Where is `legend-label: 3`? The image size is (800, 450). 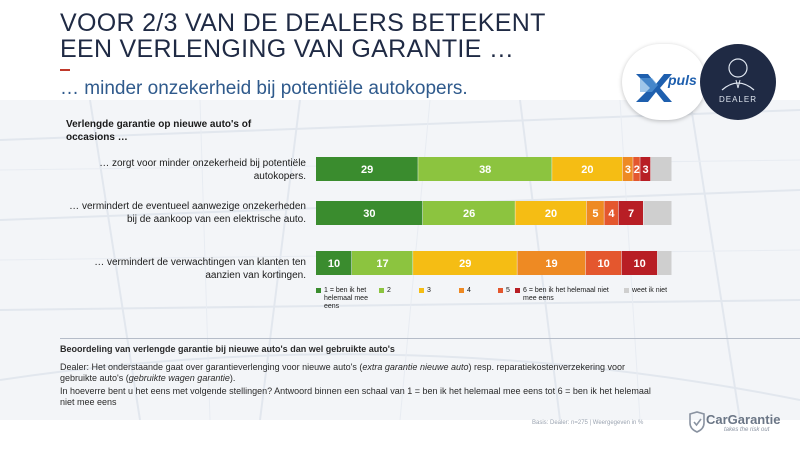
legend-label: 3 is located at coordinates (429, 290).